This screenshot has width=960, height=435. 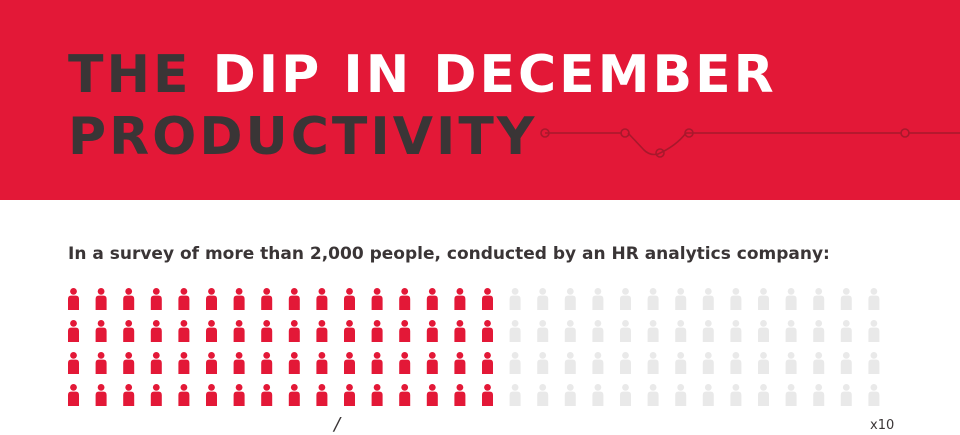 What do you see at coordinates (750, 143) in the screenshot?
I see `circuit-line-icon` at bounding box center [750, 143].